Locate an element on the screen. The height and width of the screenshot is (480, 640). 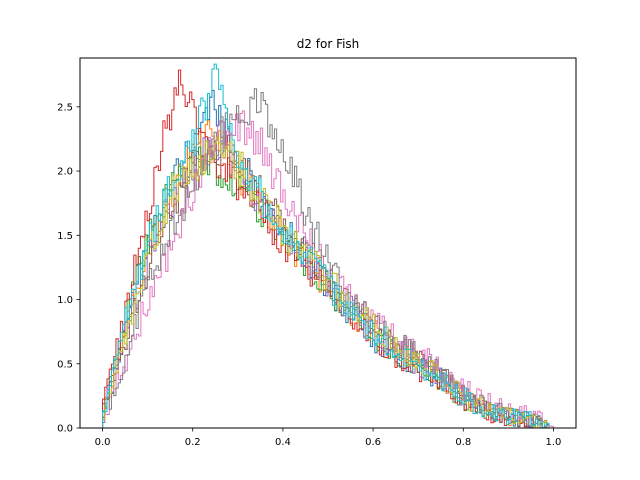
y-axis: 0.0 0.5 1.0 1.5 2.0 2.5 is located at coordinates (68, 268).